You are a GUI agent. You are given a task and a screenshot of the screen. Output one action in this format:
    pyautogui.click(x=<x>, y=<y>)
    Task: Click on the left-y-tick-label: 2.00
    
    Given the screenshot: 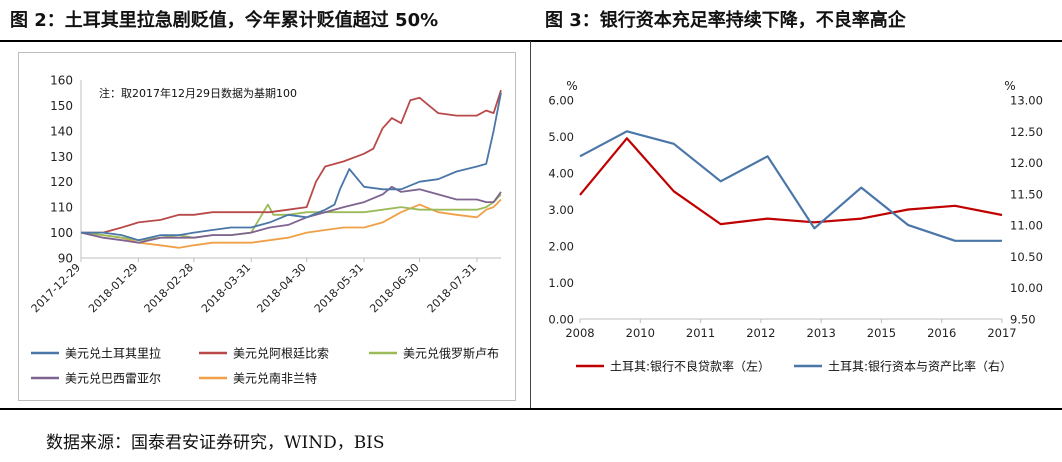 What is the action you would take?
    pyautogui.click(x=561, y=247)
    